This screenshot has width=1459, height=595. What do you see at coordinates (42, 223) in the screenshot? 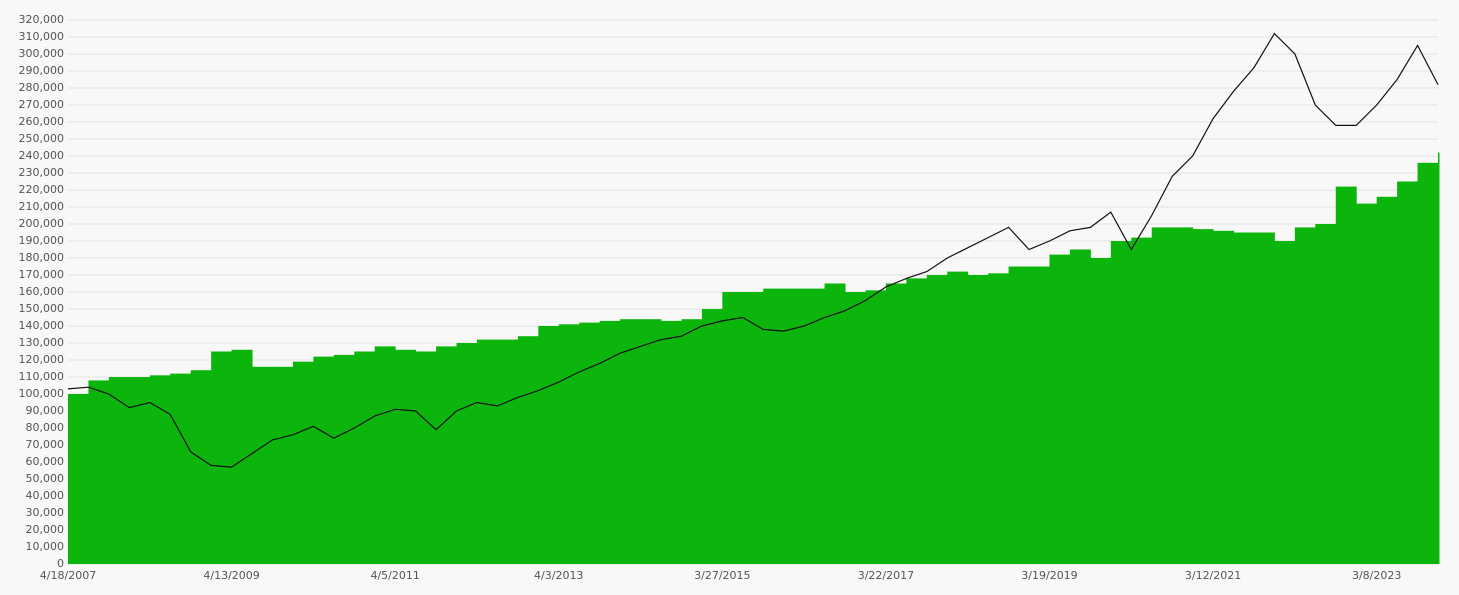
I see `y-tick-label: 200,000` at bounding box center [42, 223].